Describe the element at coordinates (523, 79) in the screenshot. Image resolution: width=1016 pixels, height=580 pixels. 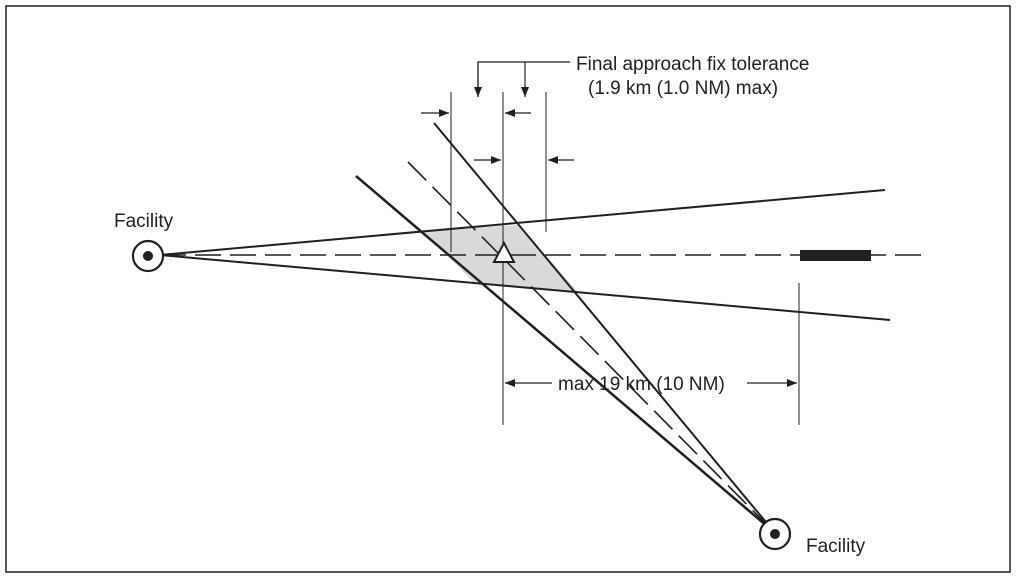
I see `tolerance-callout-bracket` at that location.